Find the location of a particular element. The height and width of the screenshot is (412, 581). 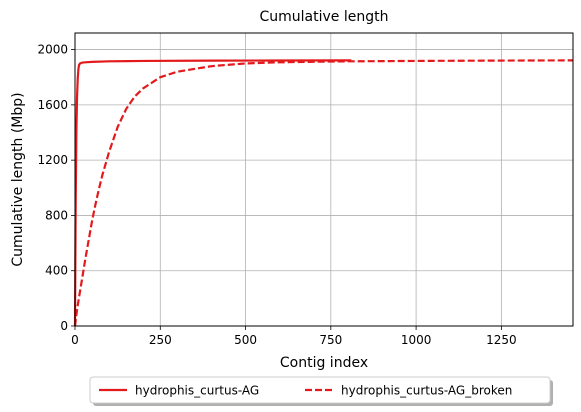

y-tick-label: 1600 is located at coordinates (52, 105).